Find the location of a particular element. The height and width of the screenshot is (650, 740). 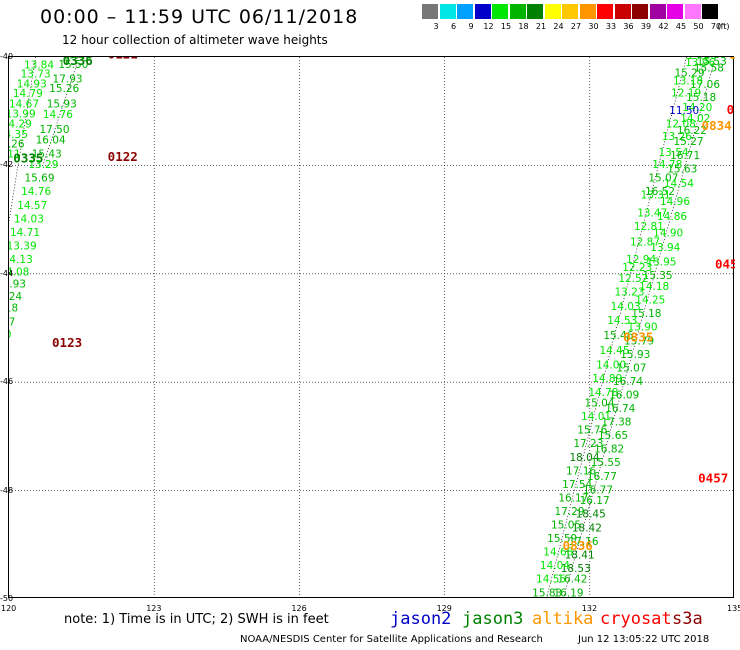

swh-value-2-23: 13.31 is located at coordinates (656, 195).